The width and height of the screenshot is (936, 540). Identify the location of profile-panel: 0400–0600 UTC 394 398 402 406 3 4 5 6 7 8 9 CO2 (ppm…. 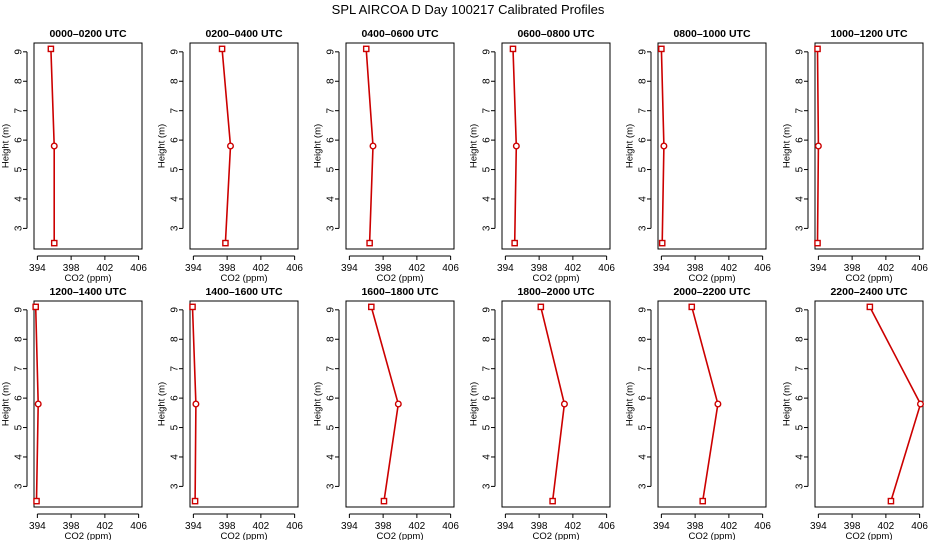
(386, 156).